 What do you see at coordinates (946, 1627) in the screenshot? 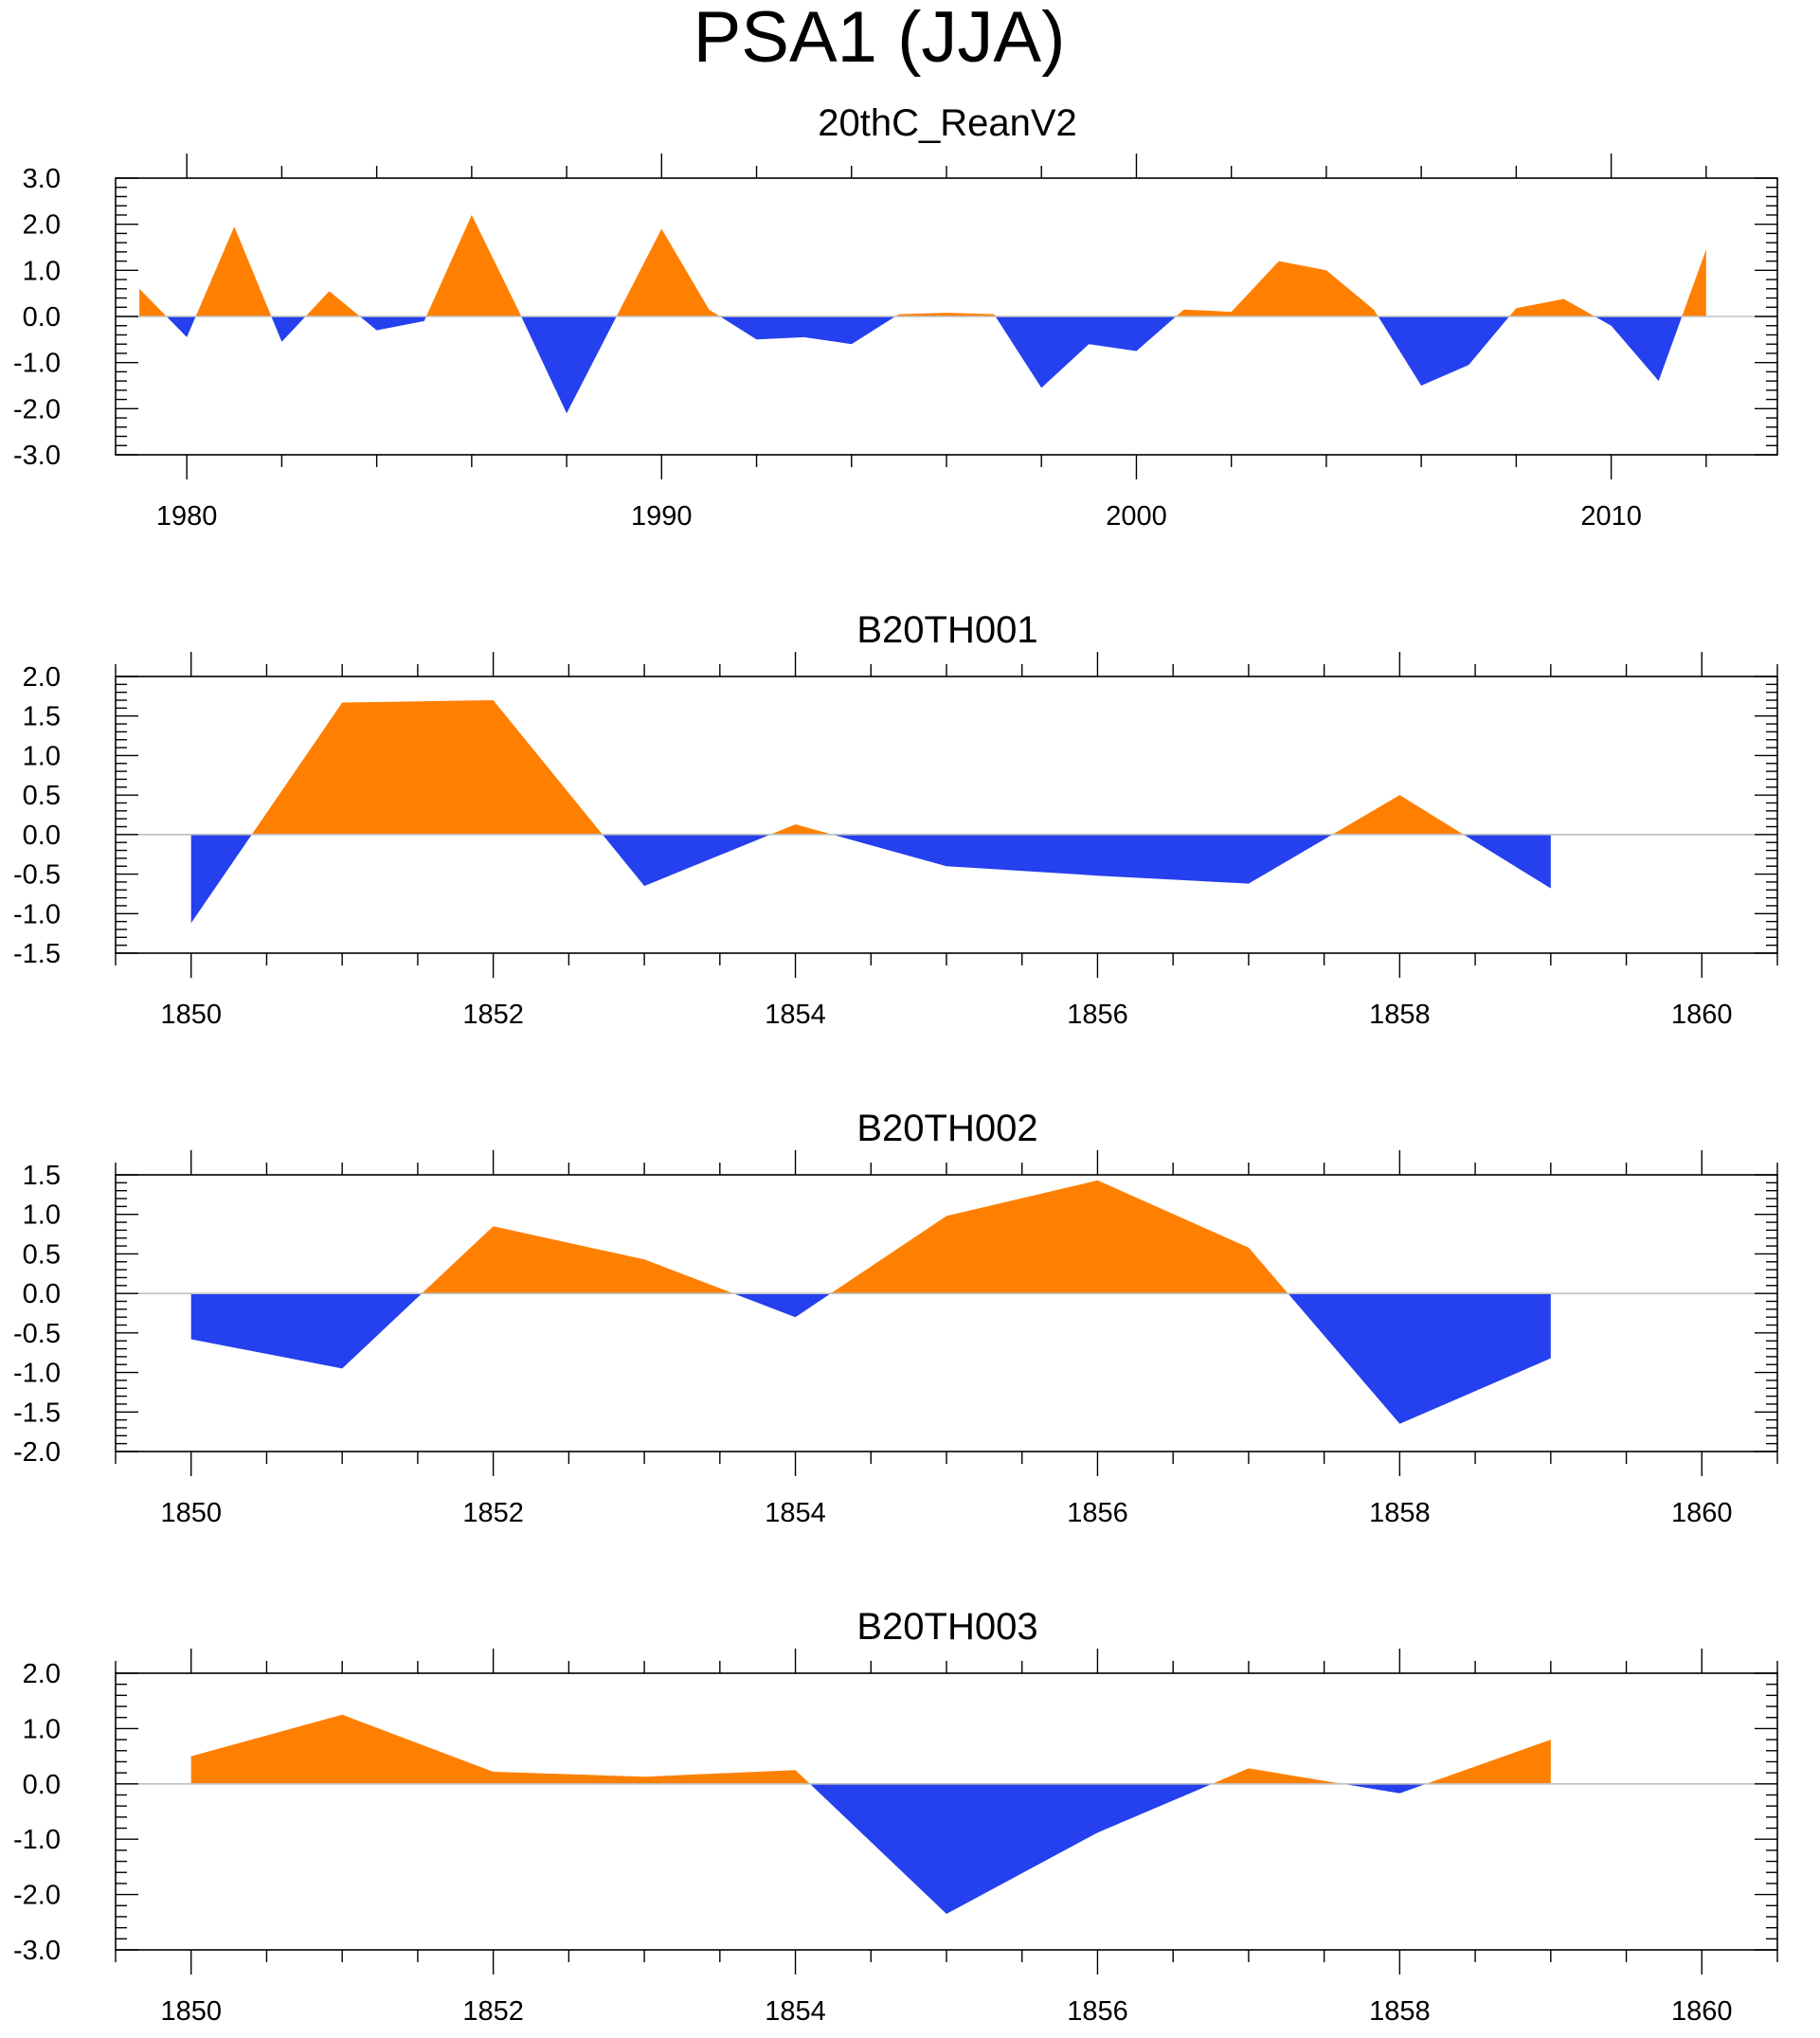
I see `panel-title: B20TH003` at bounding box center [946, 1627].